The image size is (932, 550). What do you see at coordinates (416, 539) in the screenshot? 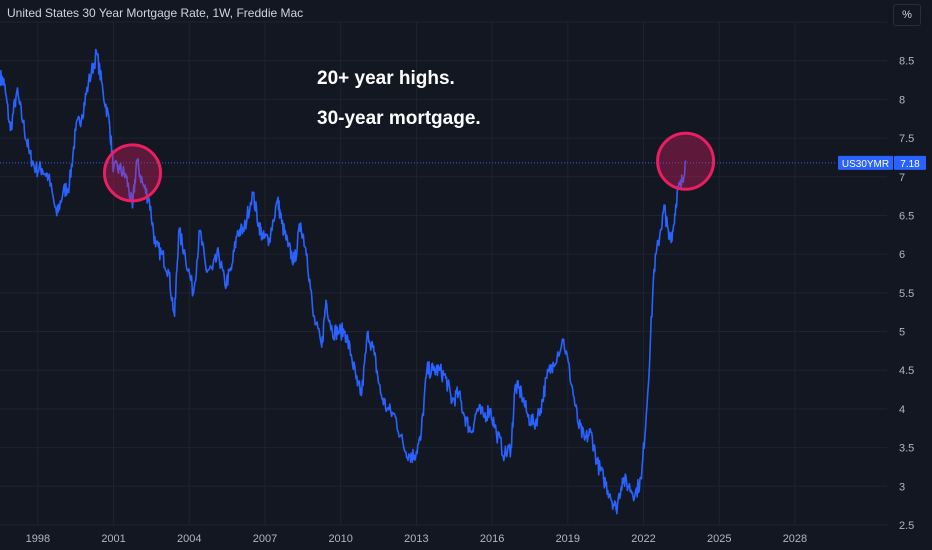
I see `x-tick-label: 2013` at bounding box center [416, 539].